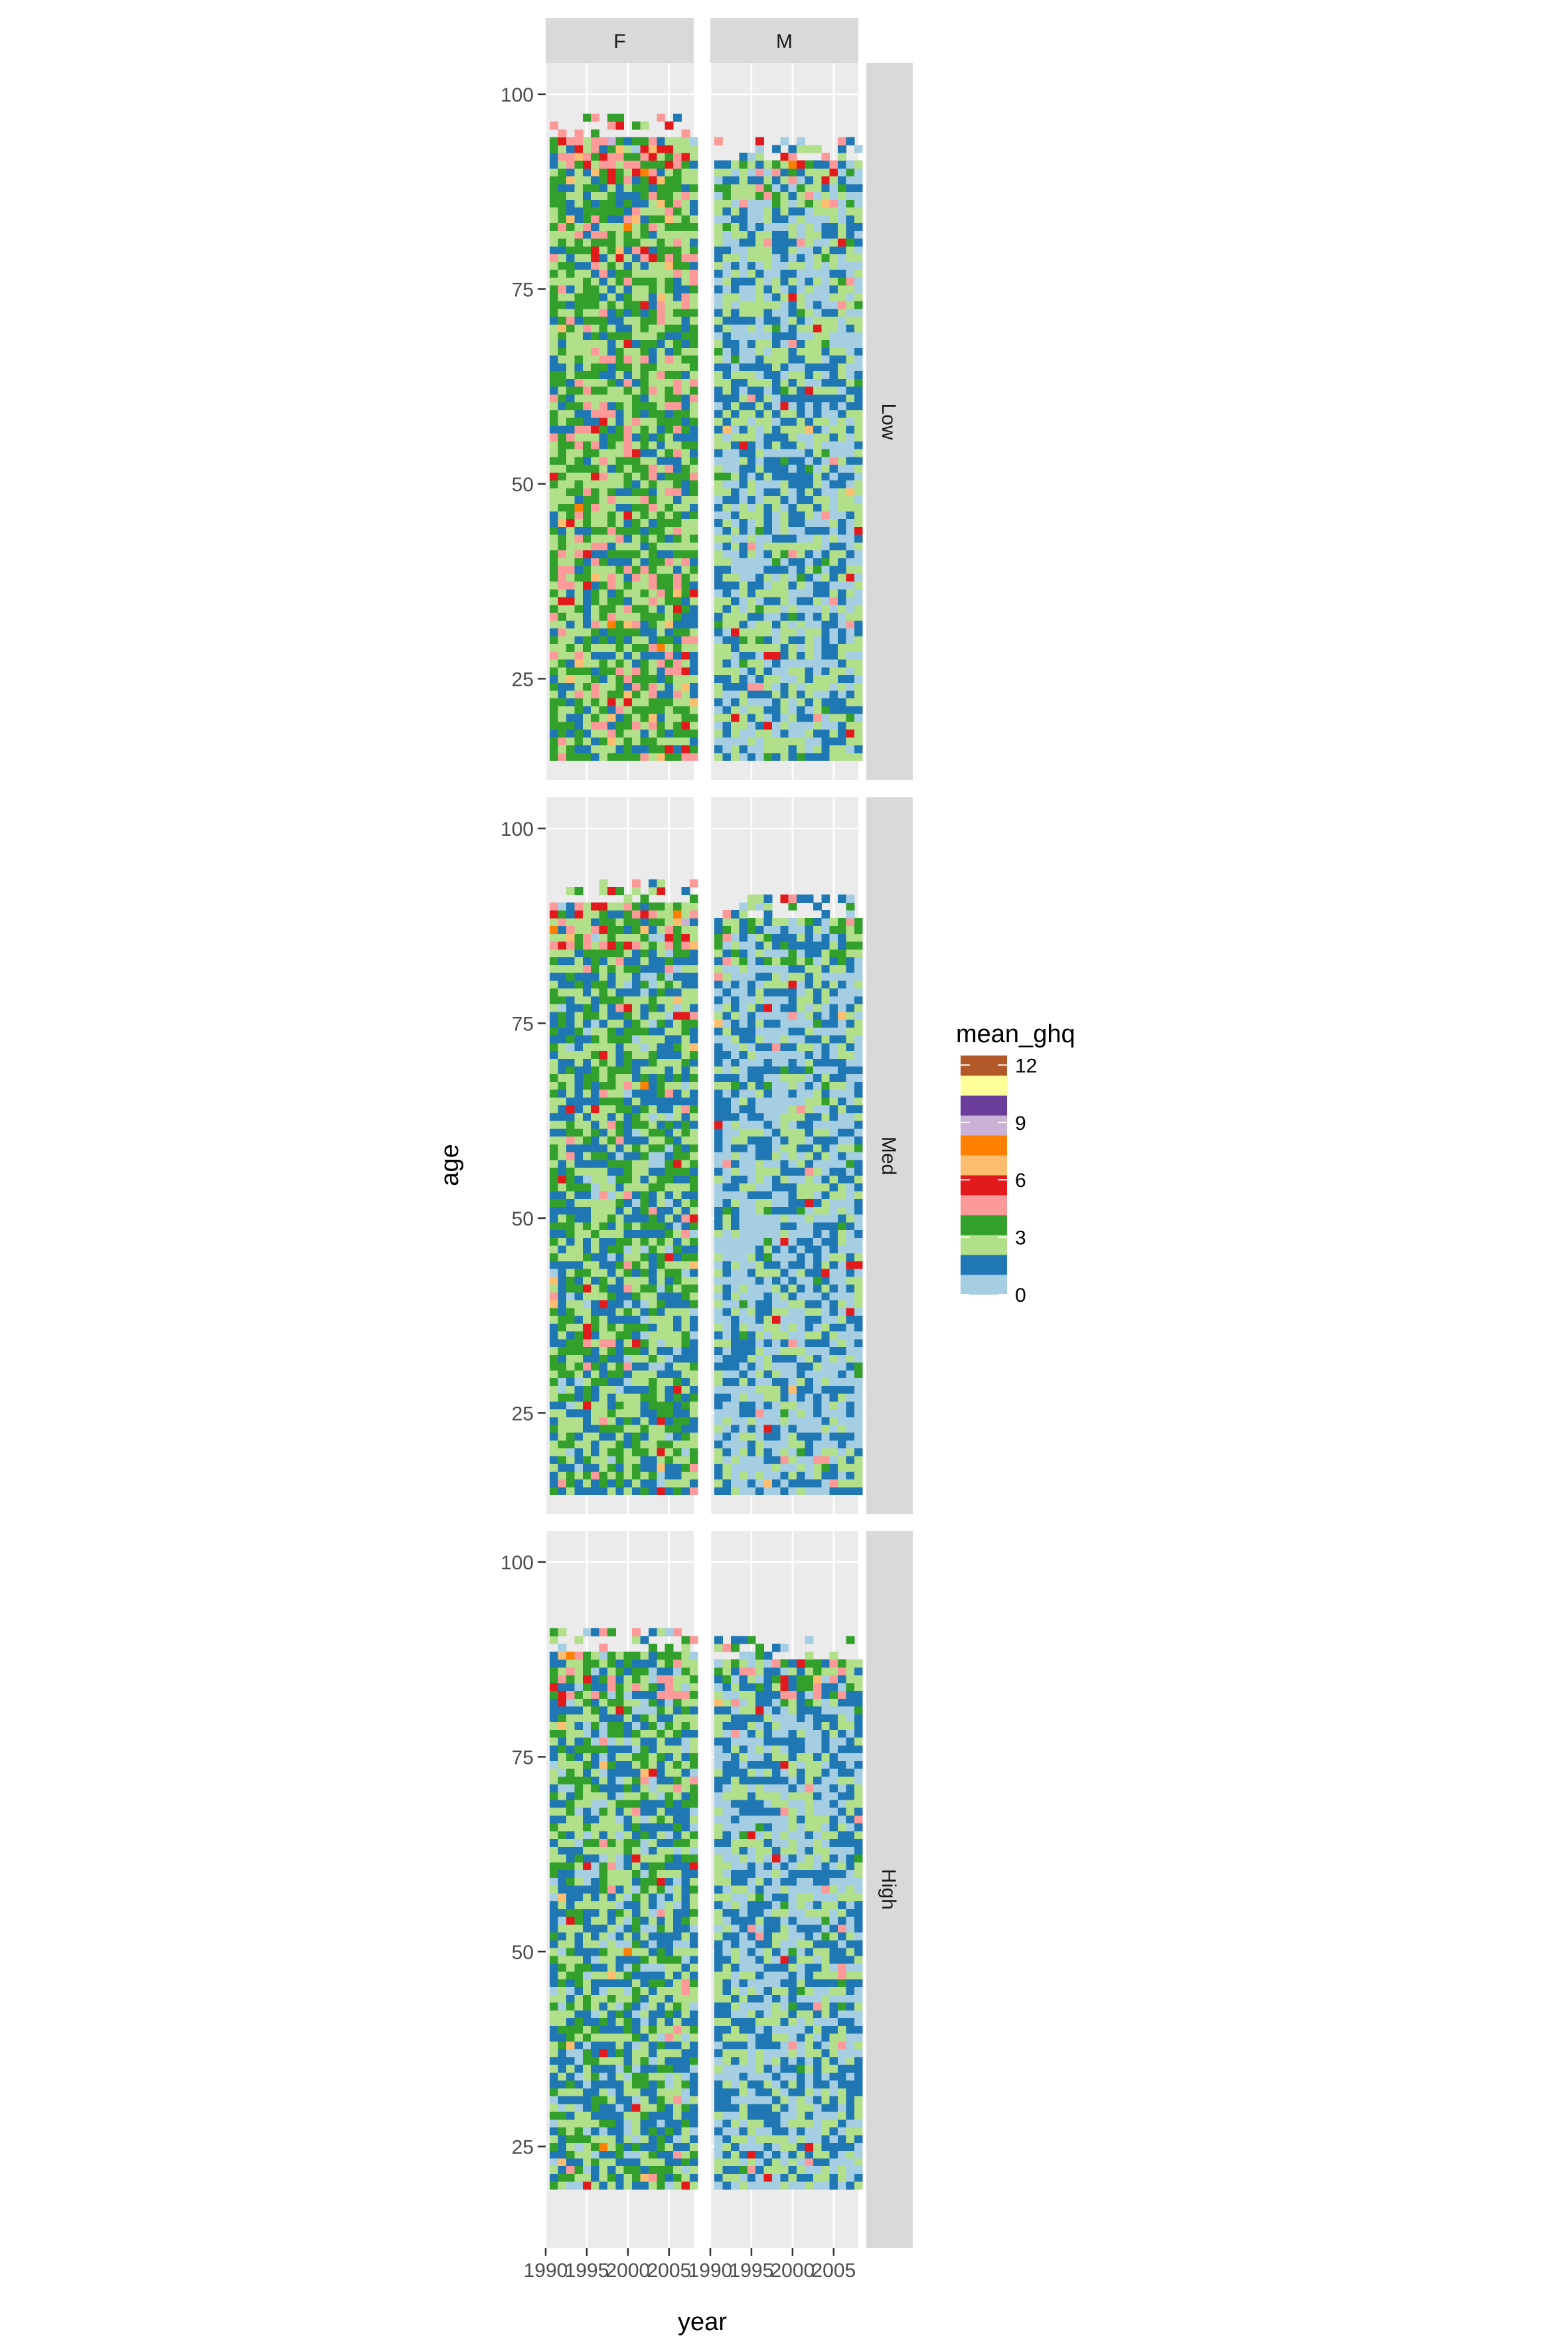 The image size is (1568, 2352). What do you see at coordinates (786, 1155) in the screenshot?
I see `panel-M-Med` at bounding box center [786, 1155].